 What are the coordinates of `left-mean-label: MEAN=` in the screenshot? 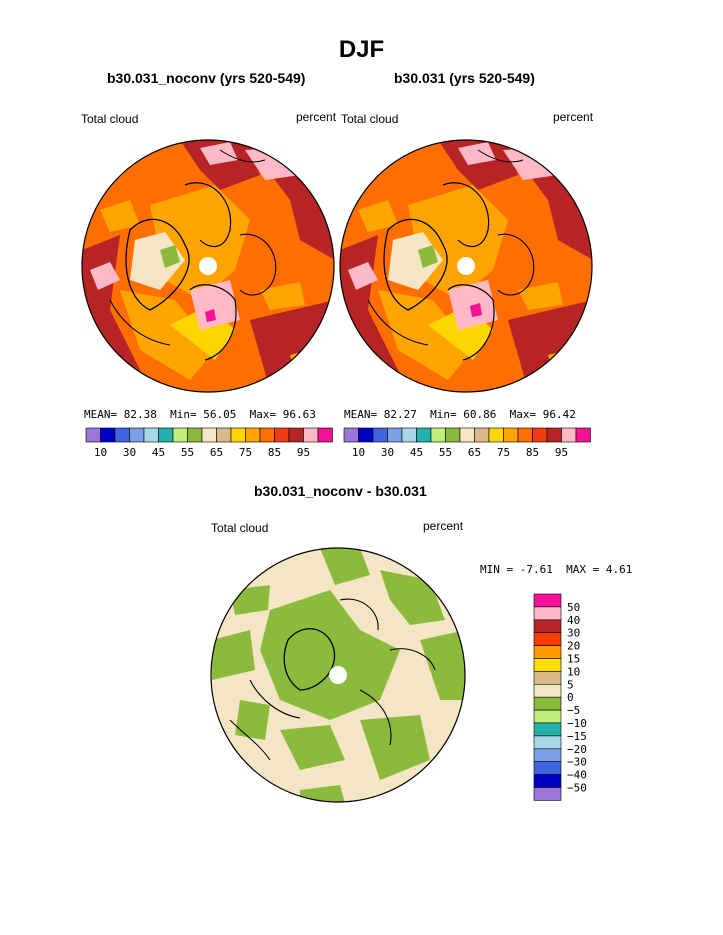 It's located at (101, 414).